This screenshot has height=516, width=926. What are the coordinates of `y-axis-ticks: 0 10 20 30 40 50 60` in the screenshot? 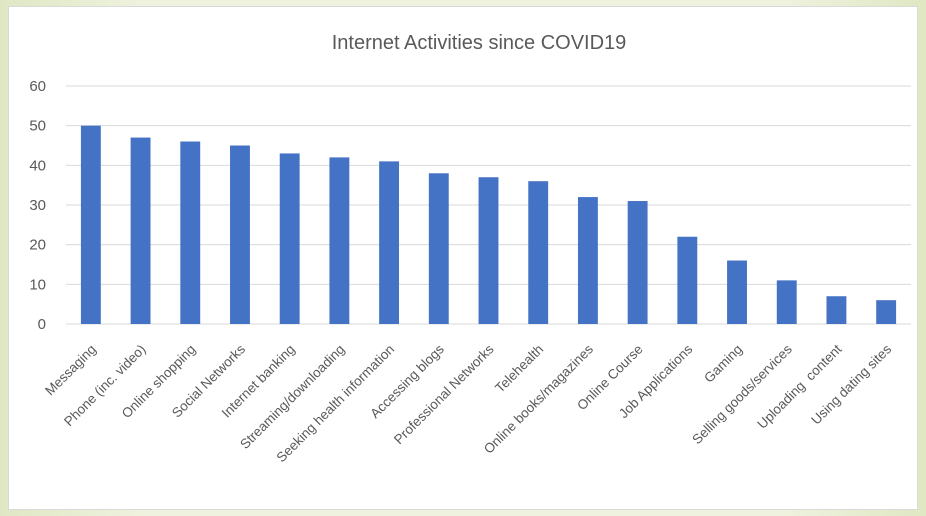 It's located at (37, 205).